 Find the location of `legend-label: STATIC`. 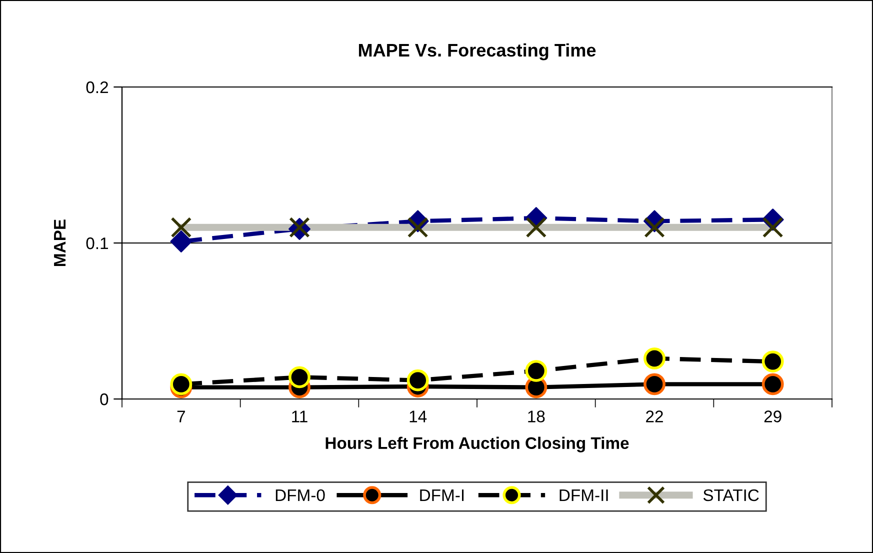

legend-label: STATIC is located at coordinates (731, 495).